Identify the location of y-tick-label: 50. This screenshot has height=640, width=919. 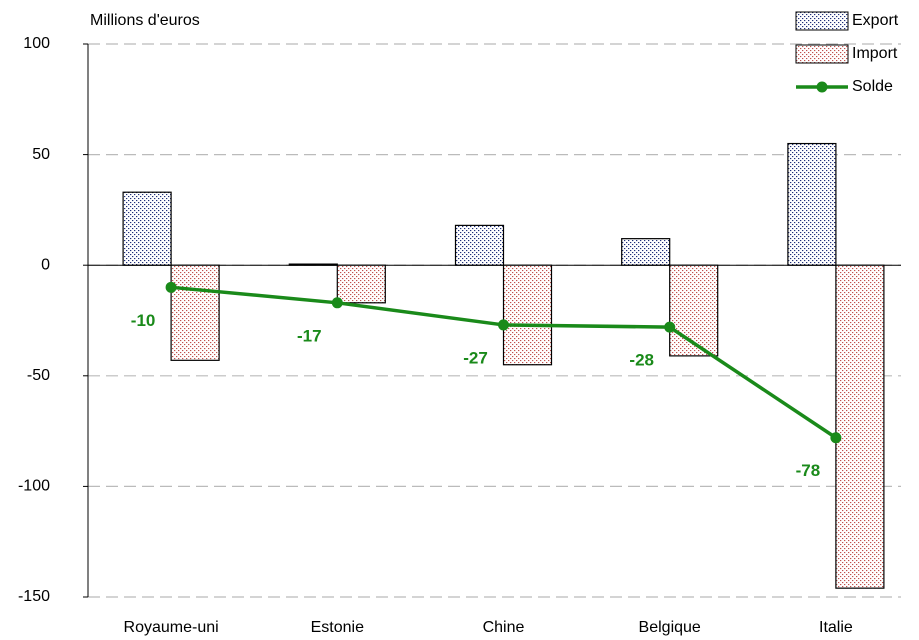
(41, 154).